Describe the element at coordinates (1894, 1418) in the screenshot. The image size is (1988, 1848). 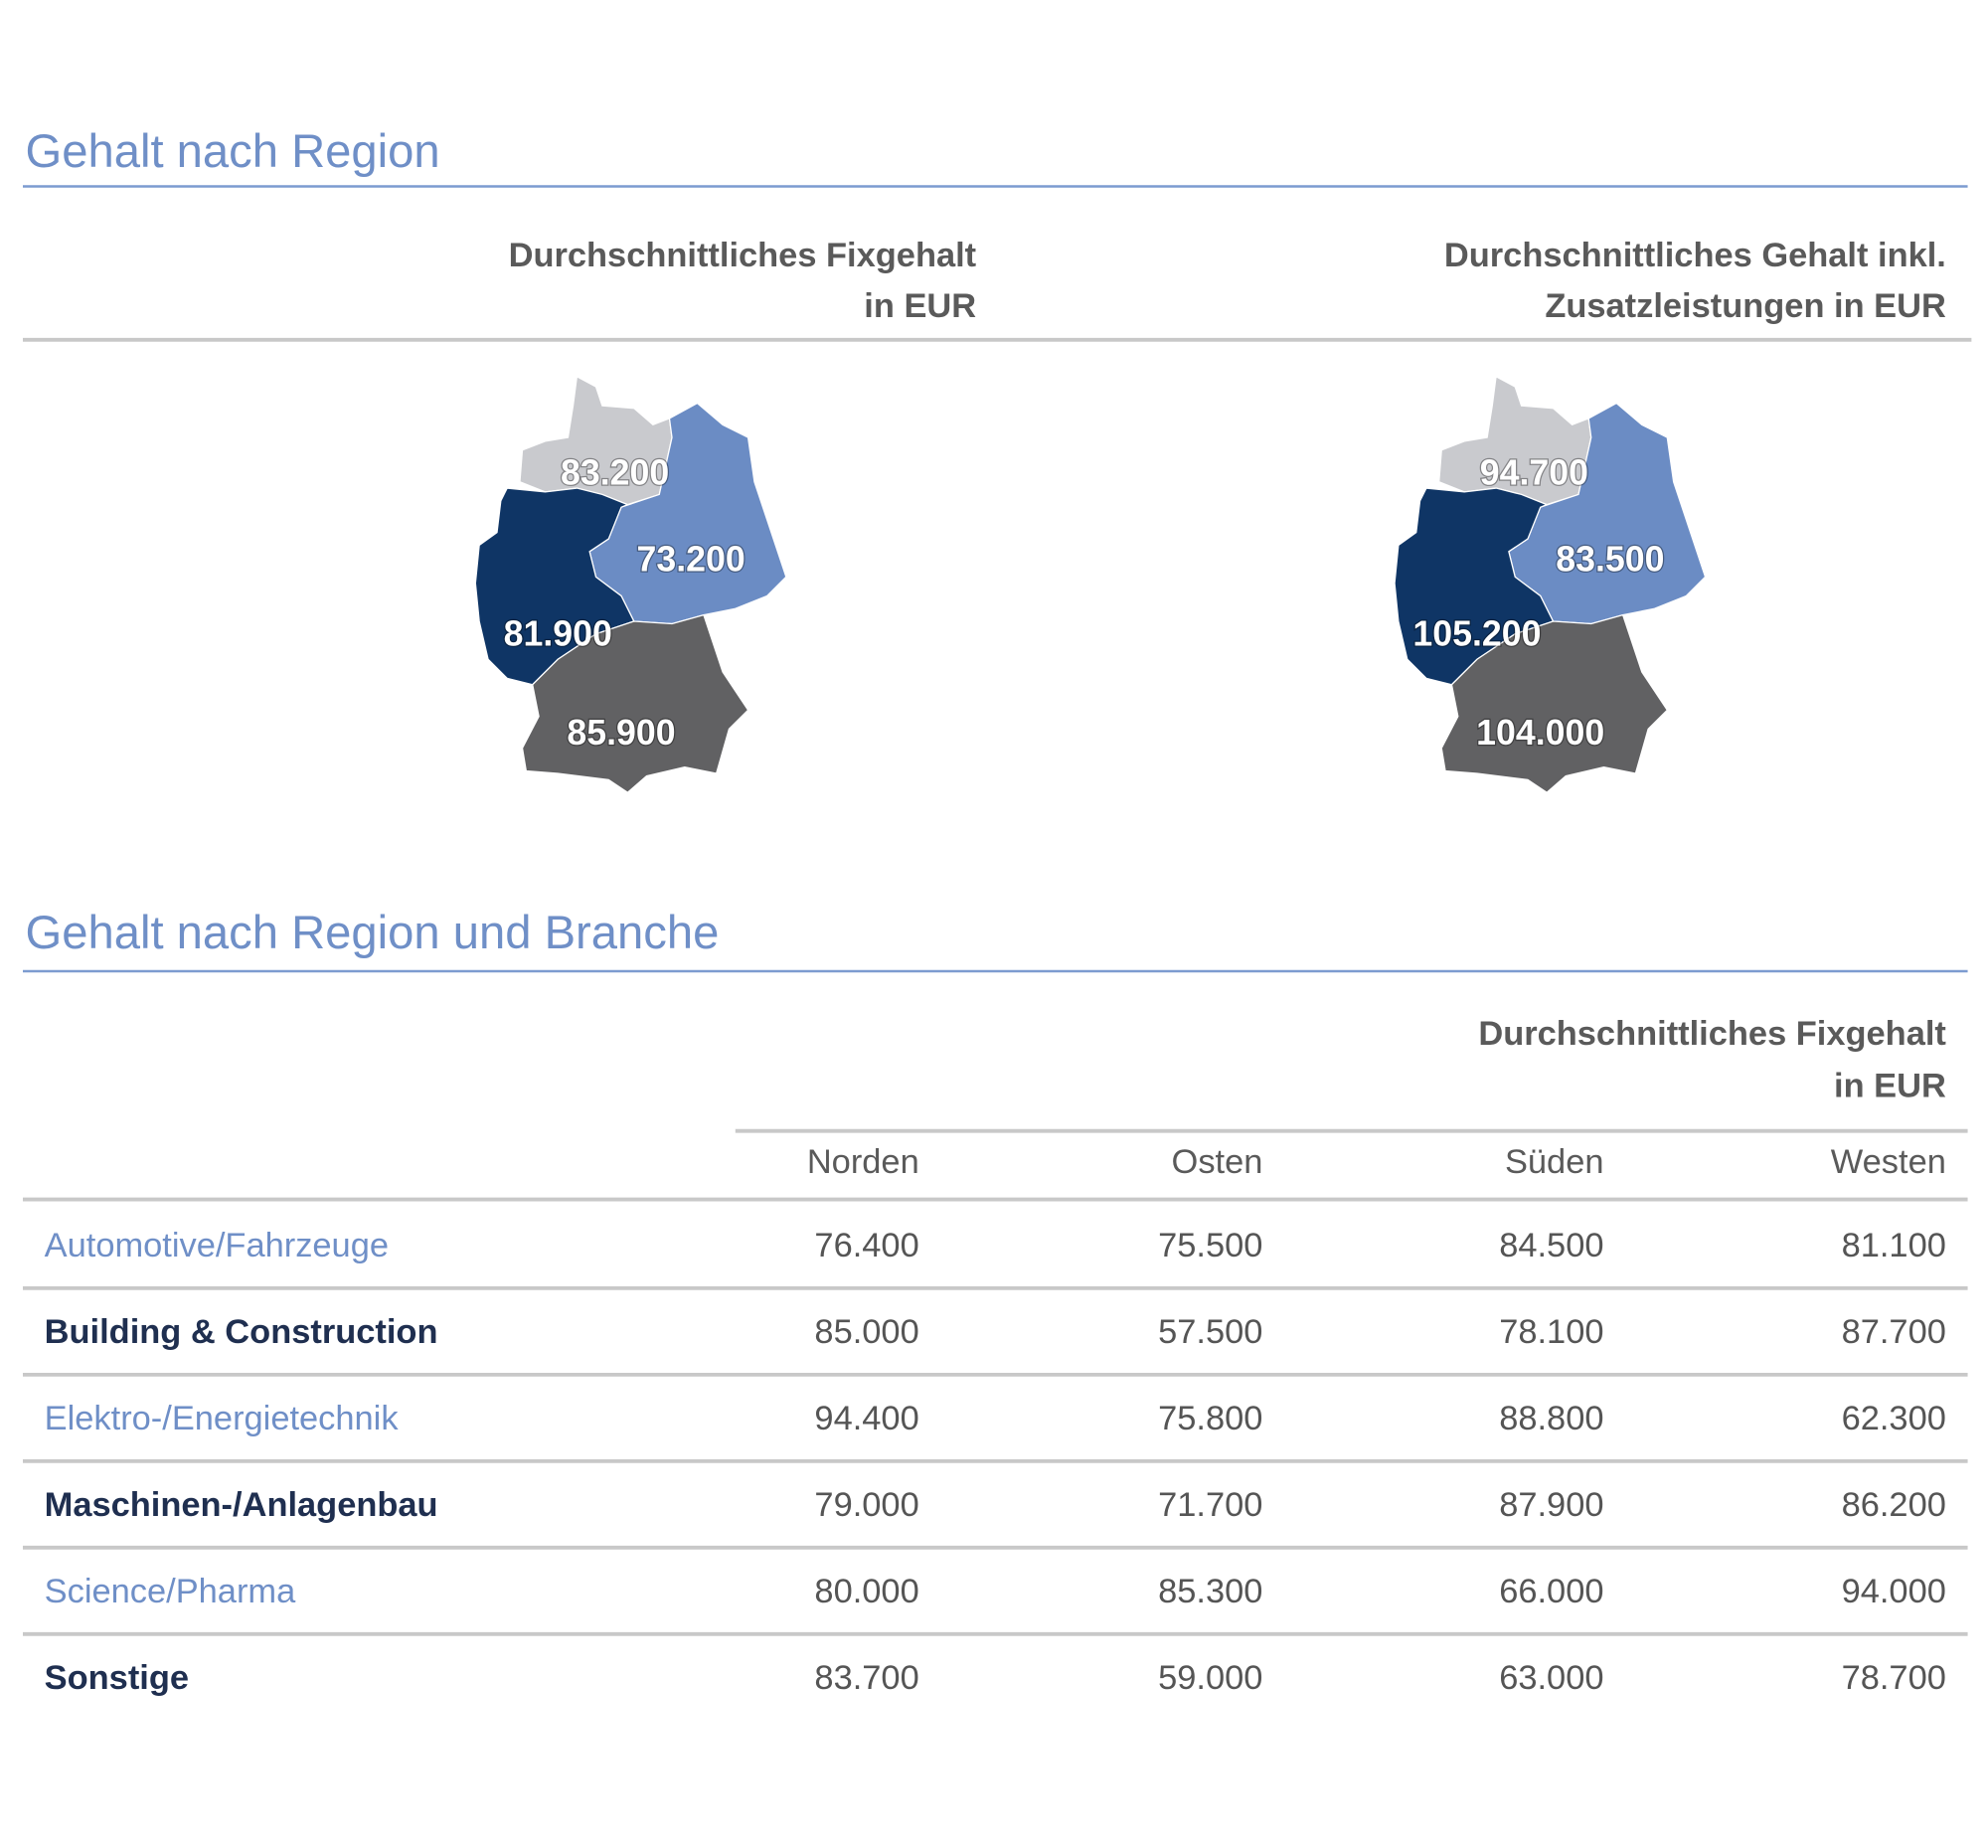
I see `cell-value: 62.300` at that location.